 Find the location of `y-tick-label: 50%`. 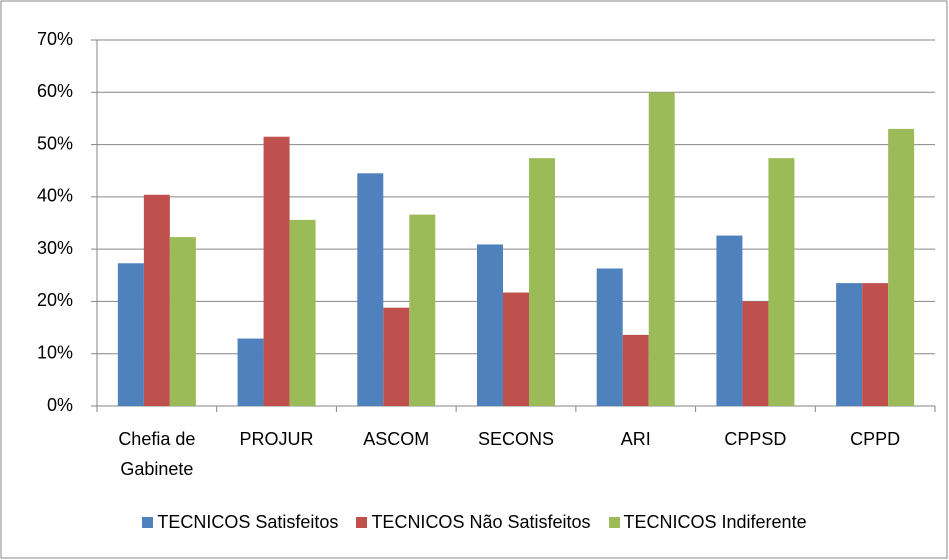

y-tick-label: 50% is located at coordinates (55, 143).